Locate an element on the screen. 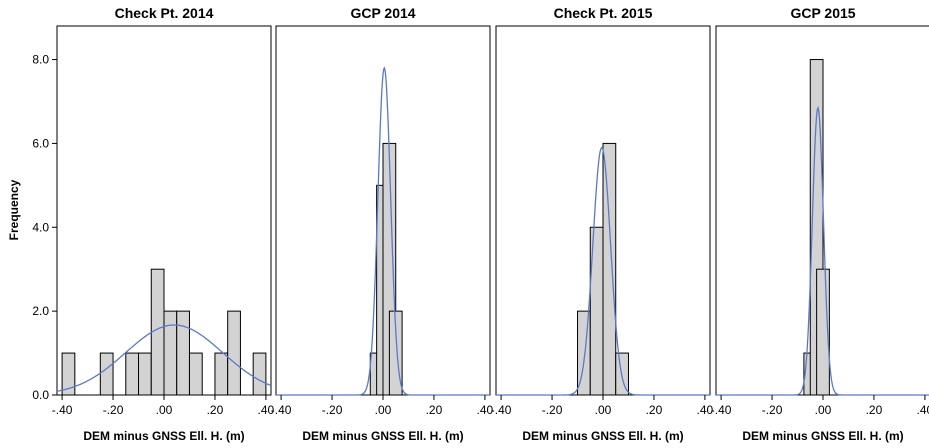 The width and height of the screenshot is (929, 448). panel-title: Check Pt. 2014 is located at coordinates (164, 13).